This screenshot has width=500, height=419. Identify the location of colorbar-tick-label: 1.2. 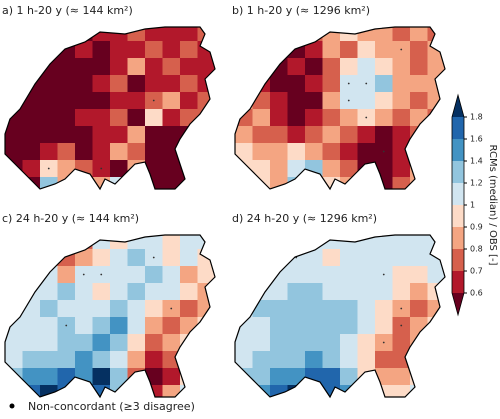
(476, 183).